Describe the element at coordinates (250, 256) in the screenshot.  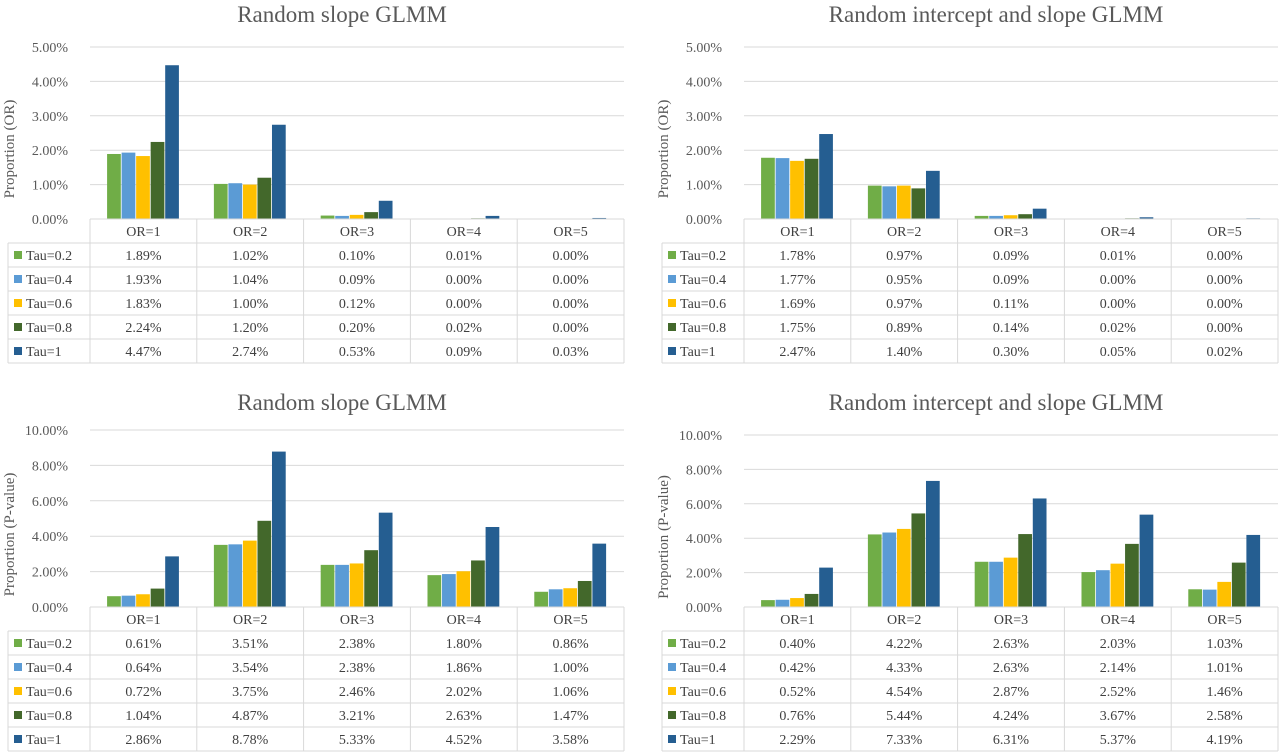
I see `table-cell-value: 1.02%` at that location.